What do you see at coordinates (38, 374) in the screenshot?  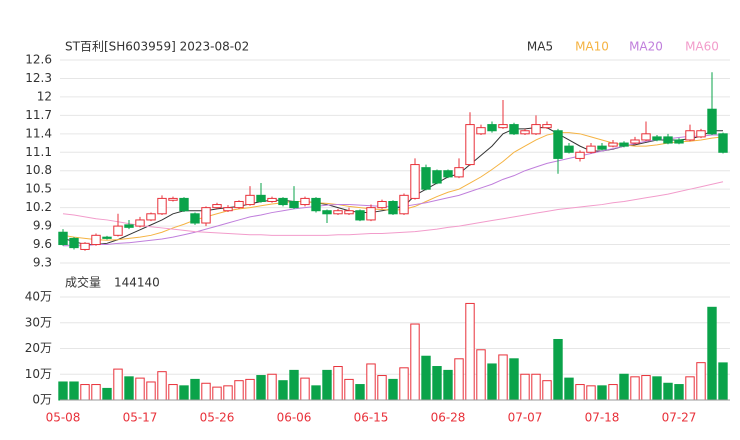 I see `y-tick-label: 10万` at bounding box center [38, 374].